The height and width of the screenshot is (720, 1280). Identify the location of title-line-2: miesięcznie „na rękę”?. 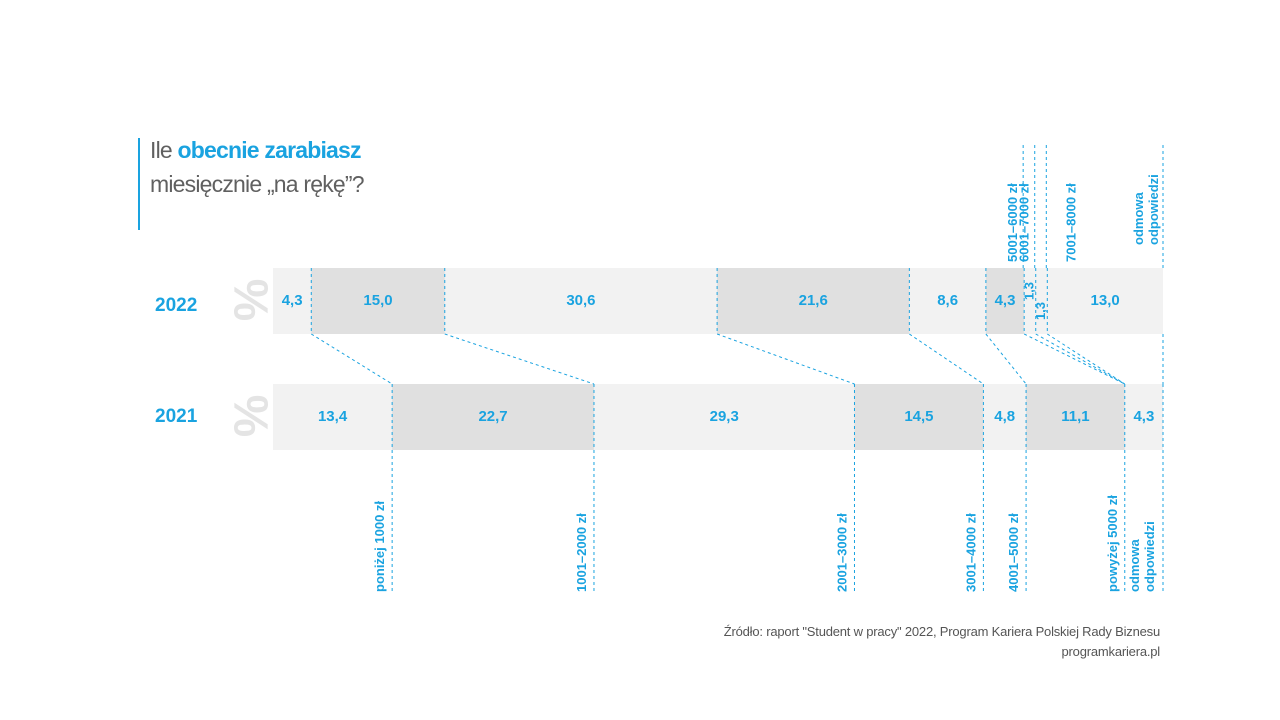
(257, 184).